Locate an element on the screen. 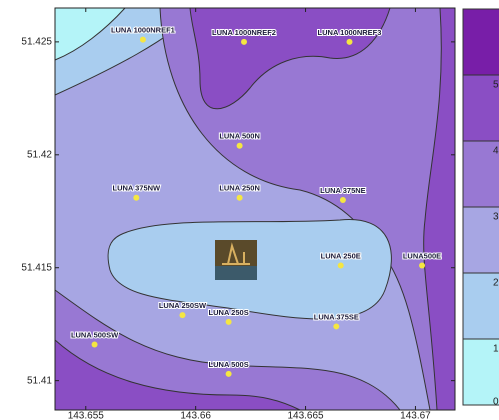 This screenshot has width=499, height=420. point-label: LUNA 375SE is located at coordinates (336, 316).